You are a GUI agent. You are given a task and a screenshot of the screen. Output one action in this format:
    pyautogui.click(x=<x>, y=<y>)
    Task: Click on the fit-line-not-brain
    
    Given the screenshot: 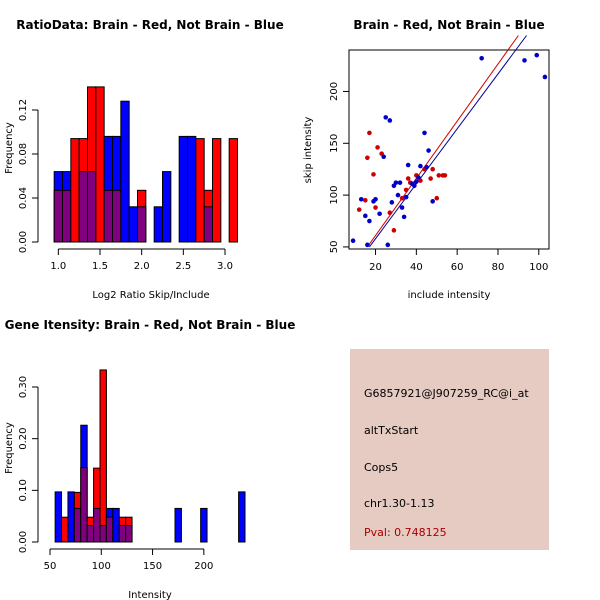 What is the action you would take?
    pyautogui.click(x=448, y=141)
    